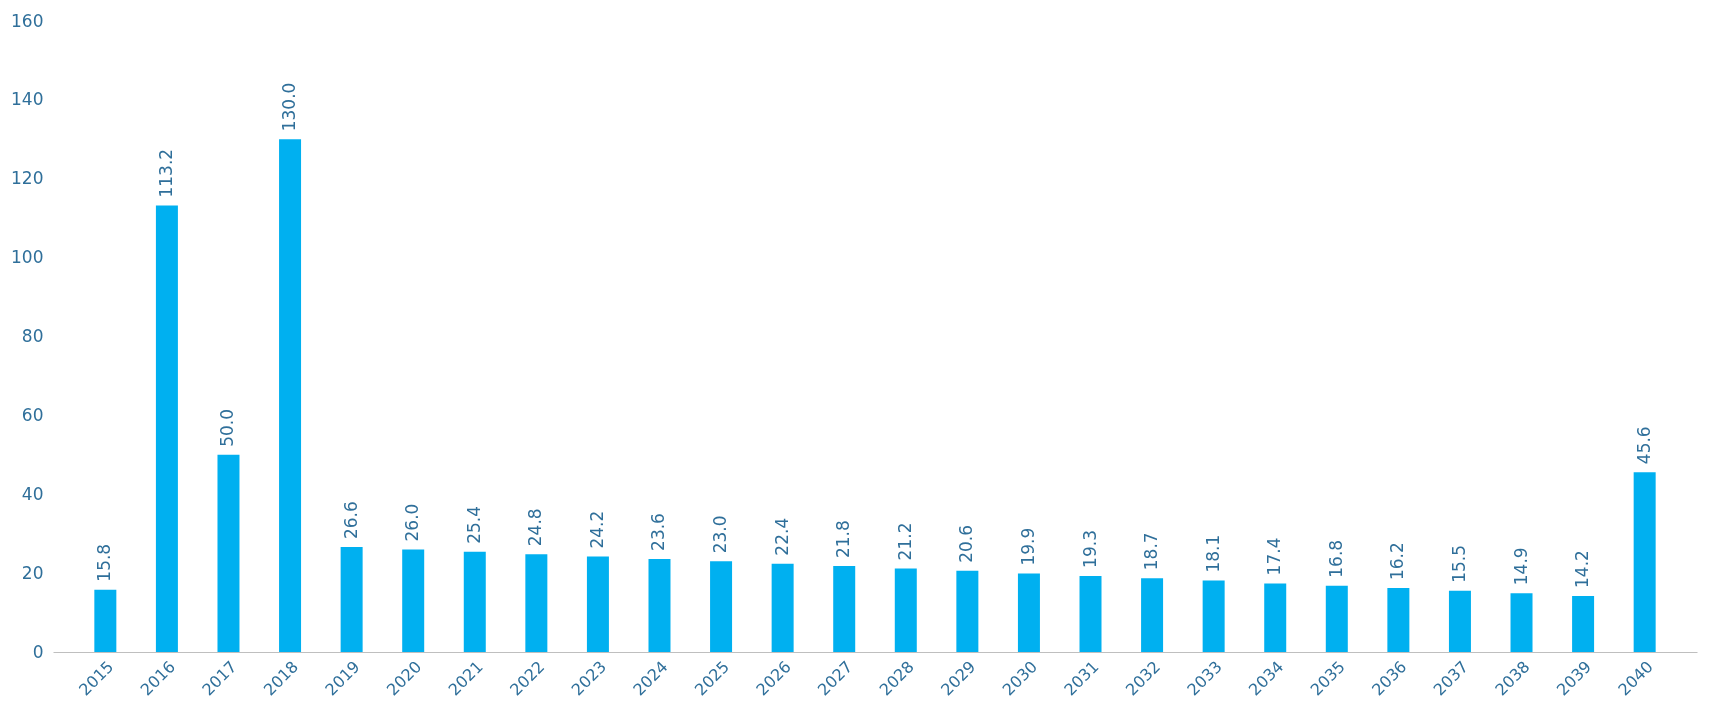  Describe the element at coordinates (535, 527) in the screenshot. I see `data-label: 24.8` at that location.